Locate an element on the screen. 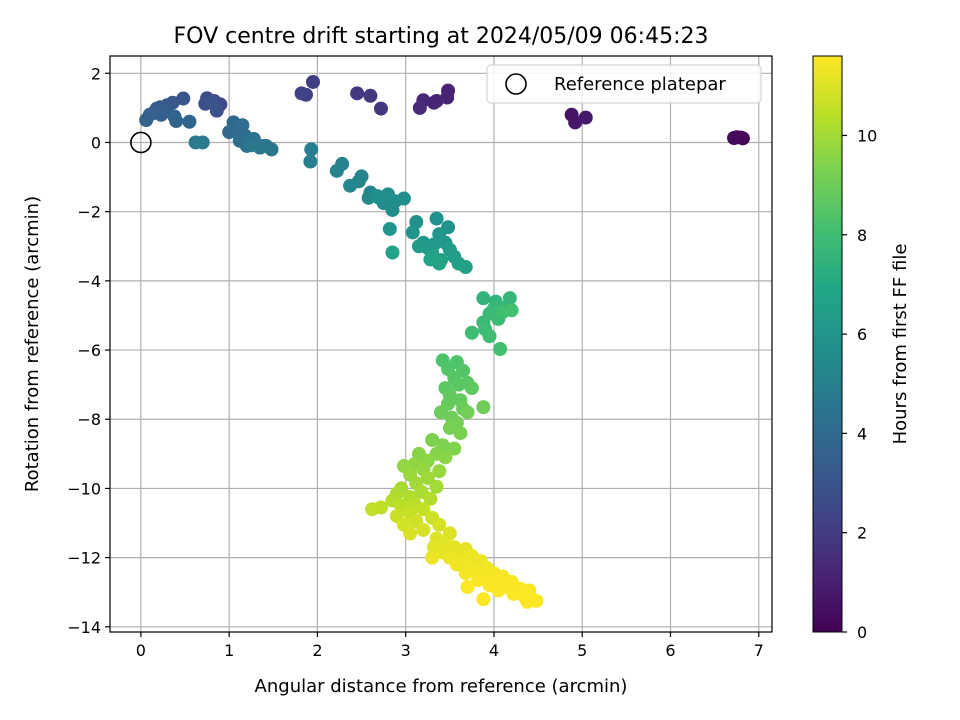 This screenshot has height=720, width=960. y-tick-label: −10 is located at coordinates (84, 488).